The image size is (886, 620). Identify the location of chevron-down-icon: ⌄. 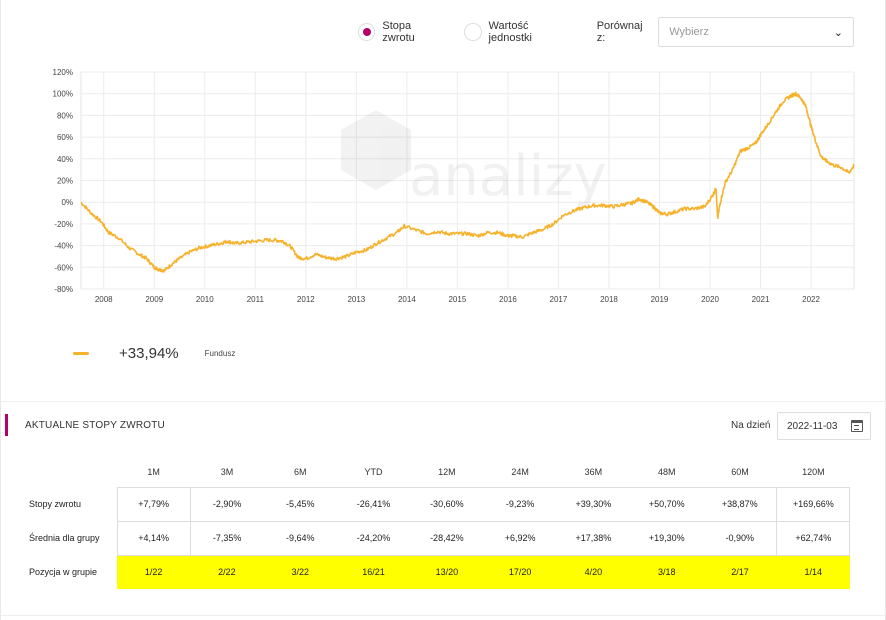
(838, 32).